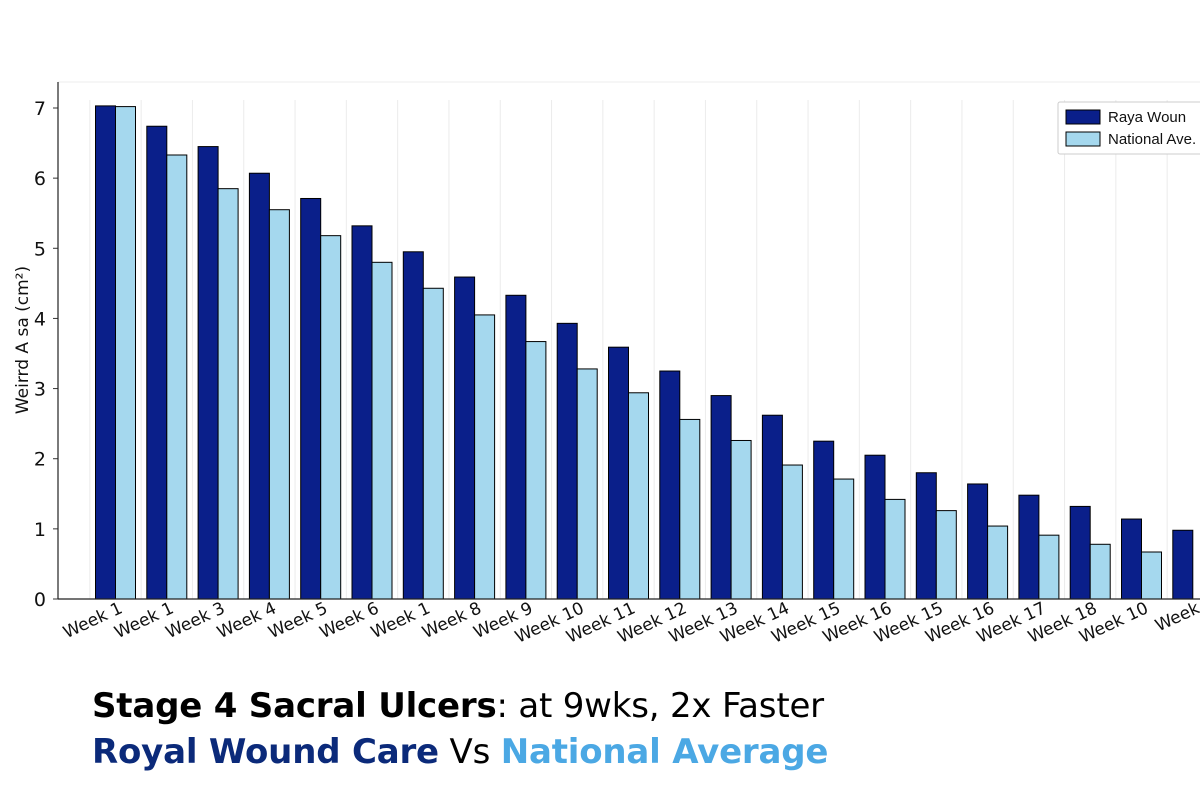  I want to click on caption-brand-name: Royal Wound Care, so click(265, 752).